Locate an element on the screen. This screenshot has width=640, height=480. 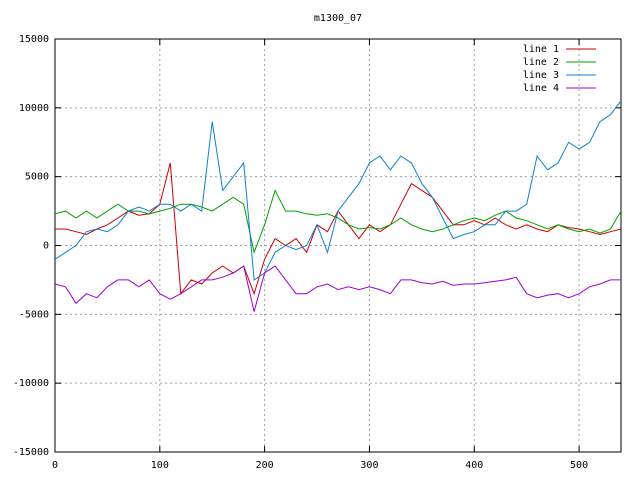
x-tick-label: 500 is located at coordinates (579, 465).